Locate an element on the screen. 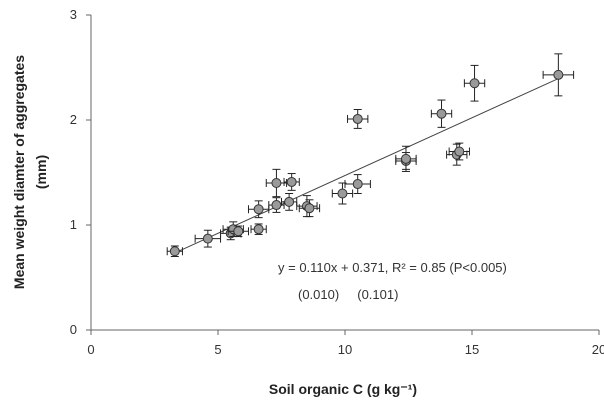 Image resolution: width=604 pixels, height=407 pixels. x-tick-label: 0 is located at coordinates (90, 349).